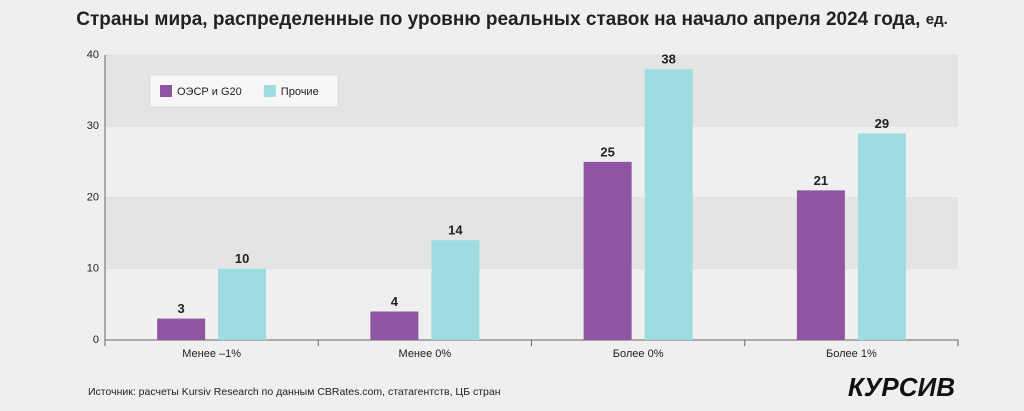  I want to click on value-label: 10, so click(242, 258).